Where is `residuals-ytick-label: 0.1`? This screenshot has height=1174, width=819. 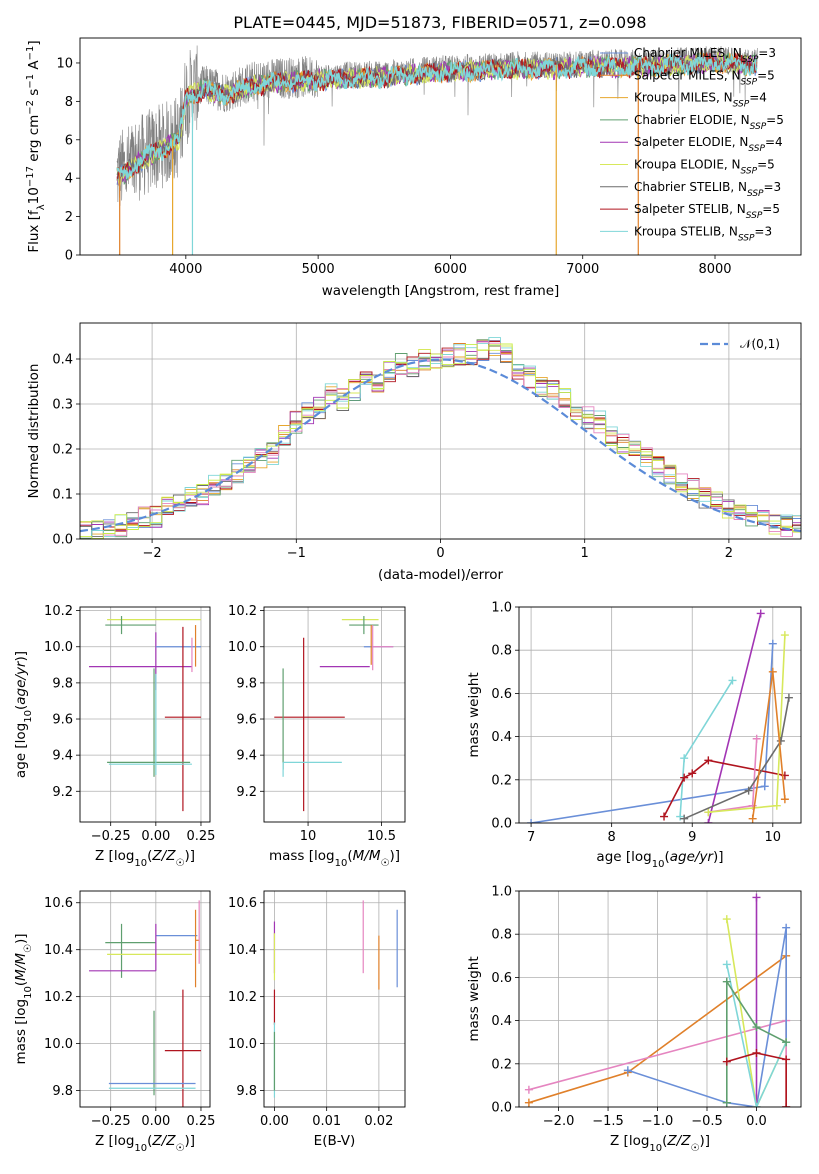
residuals-ytick-label: 0.1 is located at coordinates (62, 495).